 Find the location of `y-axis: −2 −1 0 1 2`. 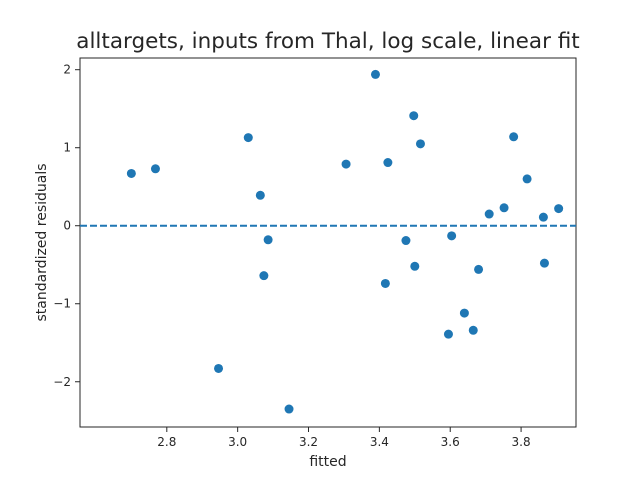

y-axis: −2 −1 0 1 2 is located at coordinates (66, 226).